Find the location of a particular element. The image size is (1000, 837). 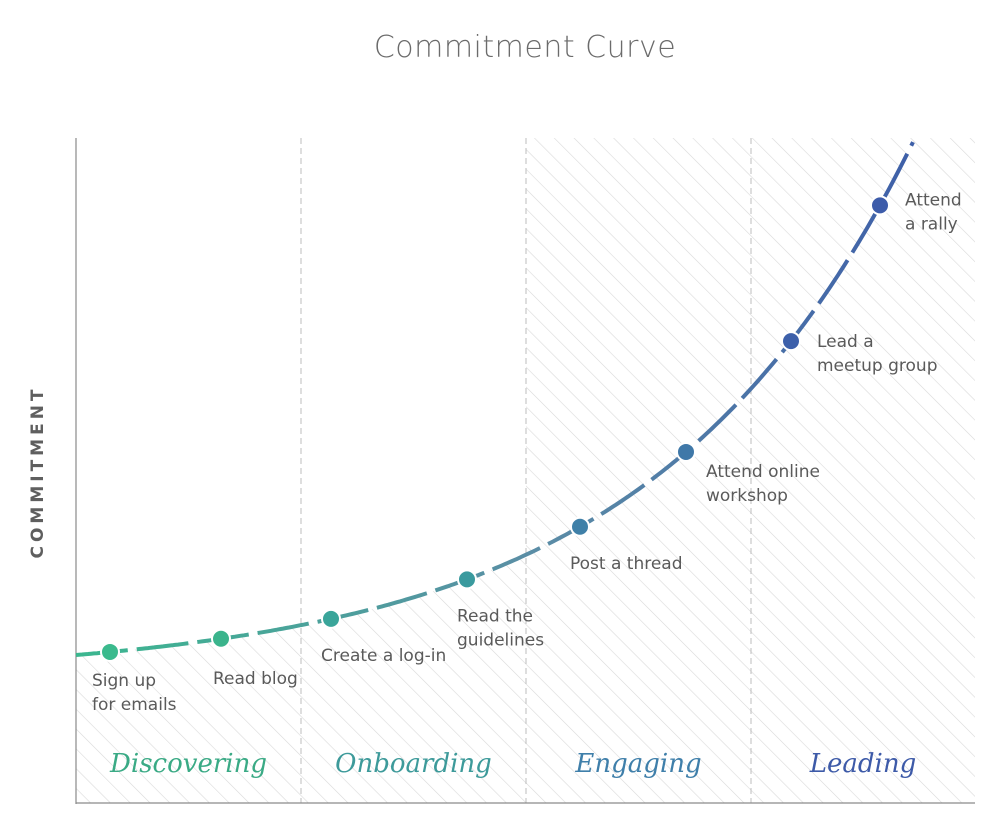

step-6: Attend online workshop is located at coordinates (748, 473).